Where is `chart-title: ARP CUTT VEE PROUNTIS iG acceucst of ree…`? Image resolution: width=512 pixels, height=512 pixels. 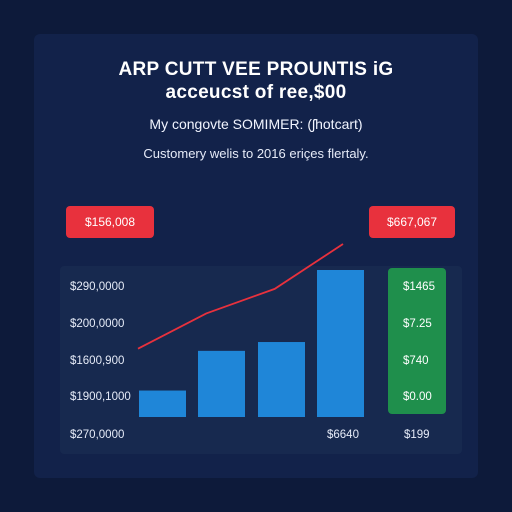
chart-title: ARP CUTT VEE PROUNTIS iG acceucst of ree… is located at coordinates (256, 81).